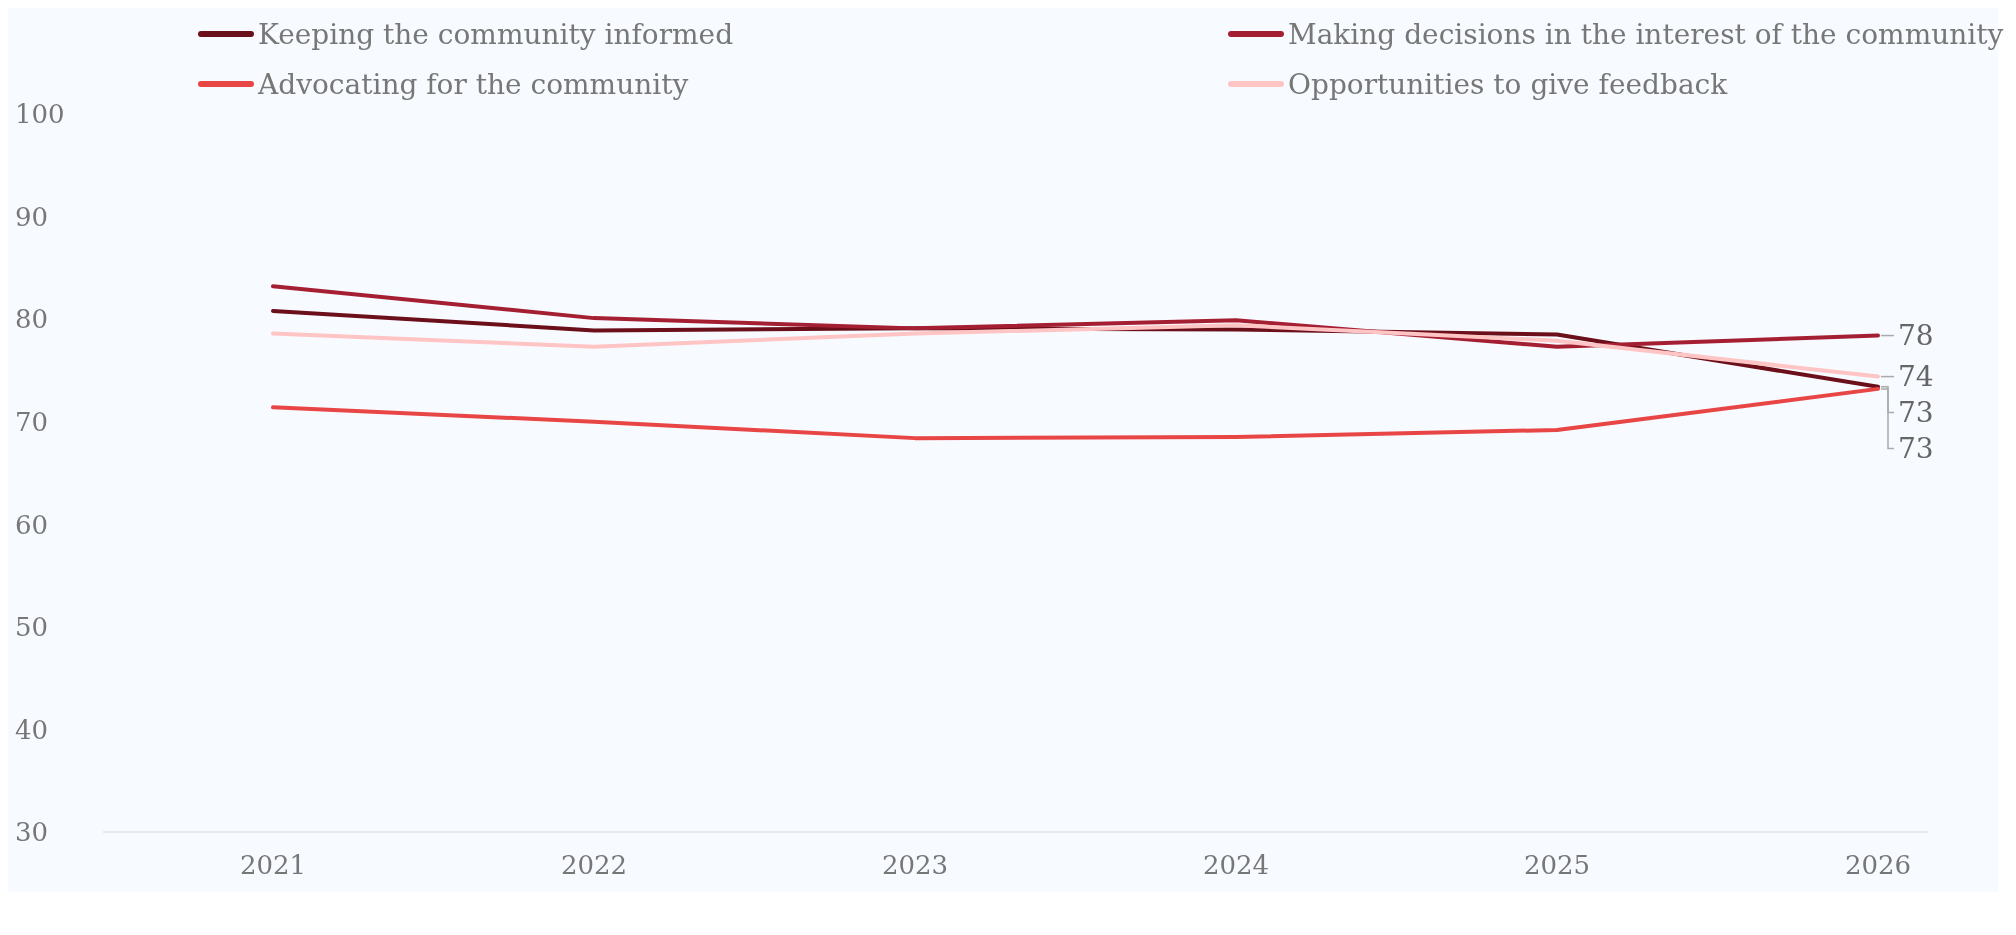  What do you see at coordinates (473, 84) in the screenshot?
I see `legend-label: Advocating for the community` at bounding box center [473, 84].